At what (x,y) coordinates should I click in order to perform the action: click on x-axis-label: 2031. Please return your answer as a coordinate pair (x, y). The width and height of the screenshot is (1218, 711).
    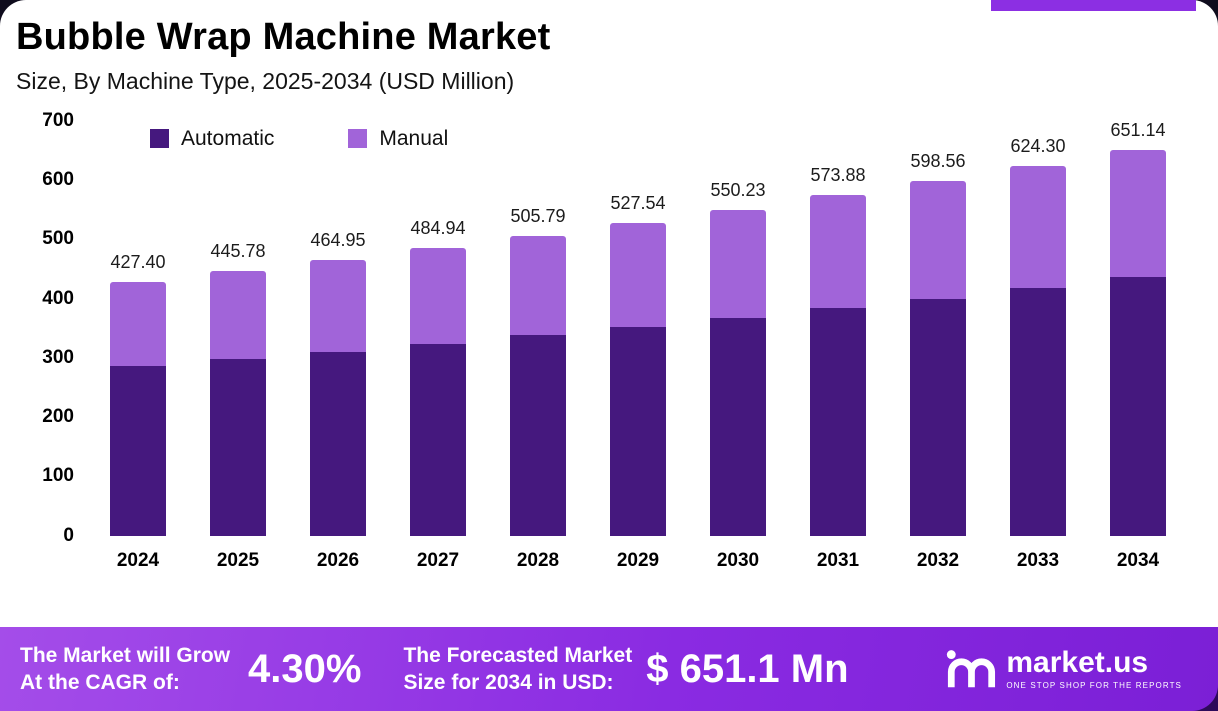
    Looking at the image, I should click on (838, 560).